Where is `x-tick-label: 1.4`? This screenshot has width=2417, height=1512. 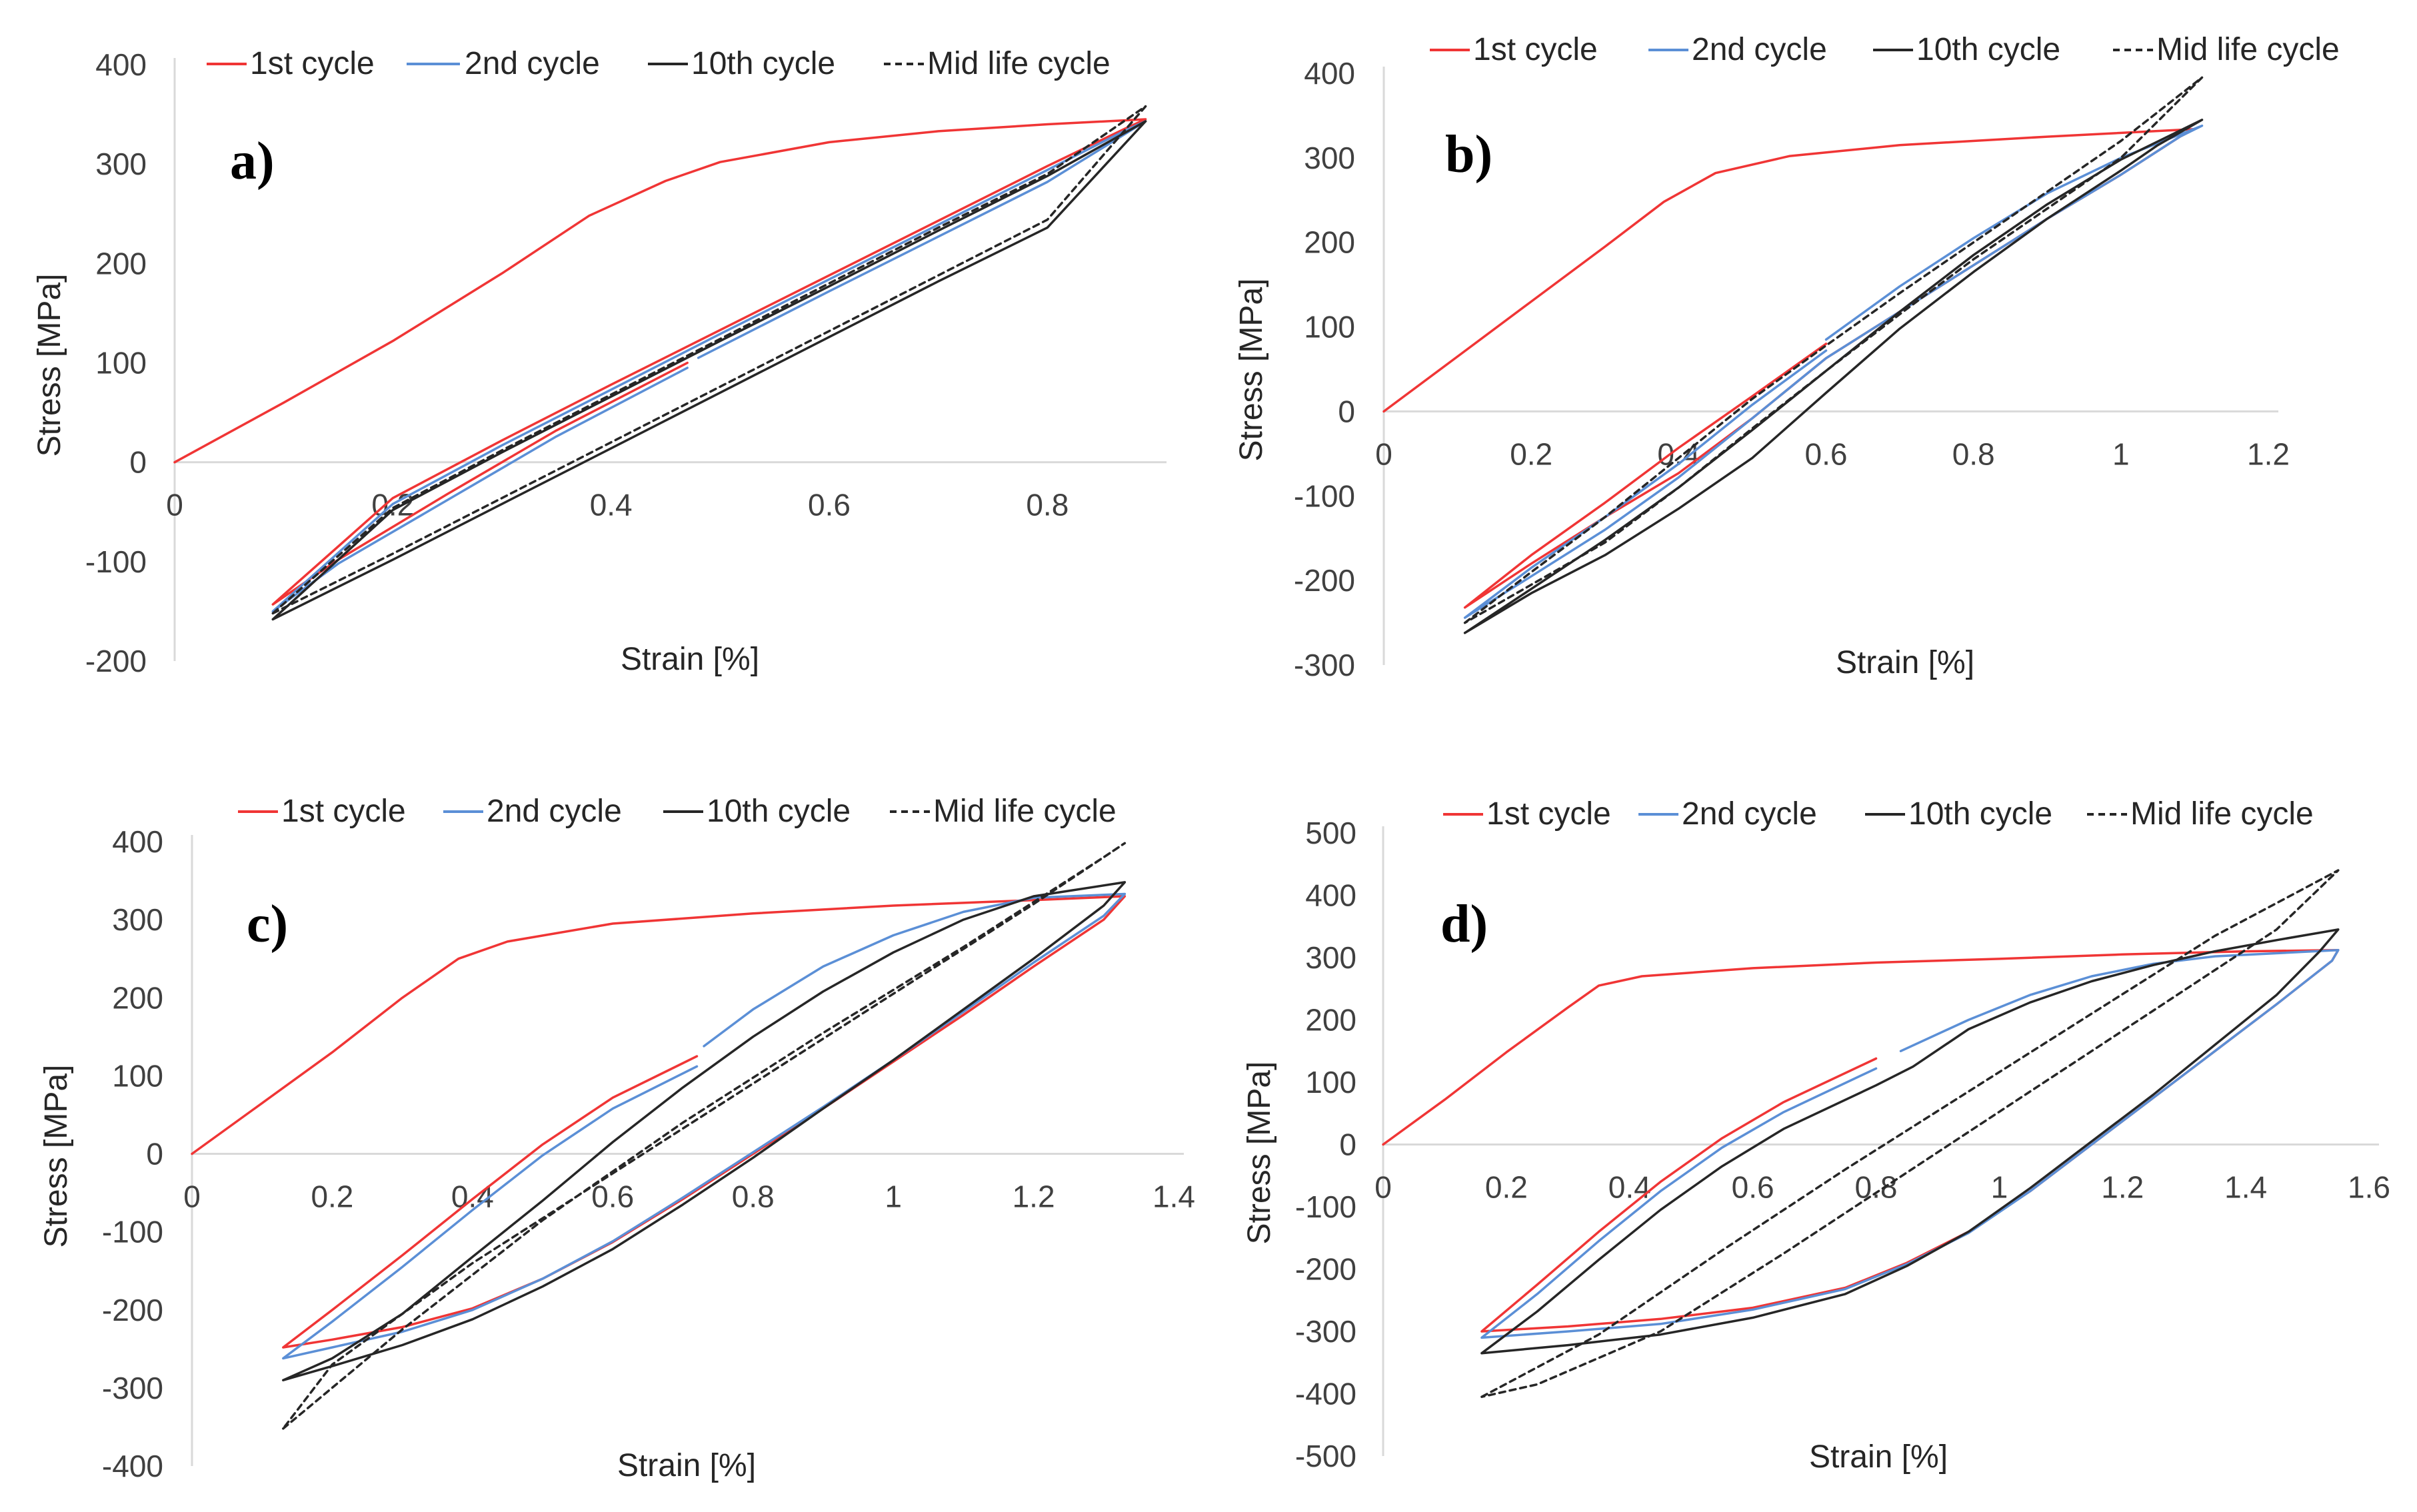 x-tick-label: 1.4 is located at coordinates (1174, 1196).